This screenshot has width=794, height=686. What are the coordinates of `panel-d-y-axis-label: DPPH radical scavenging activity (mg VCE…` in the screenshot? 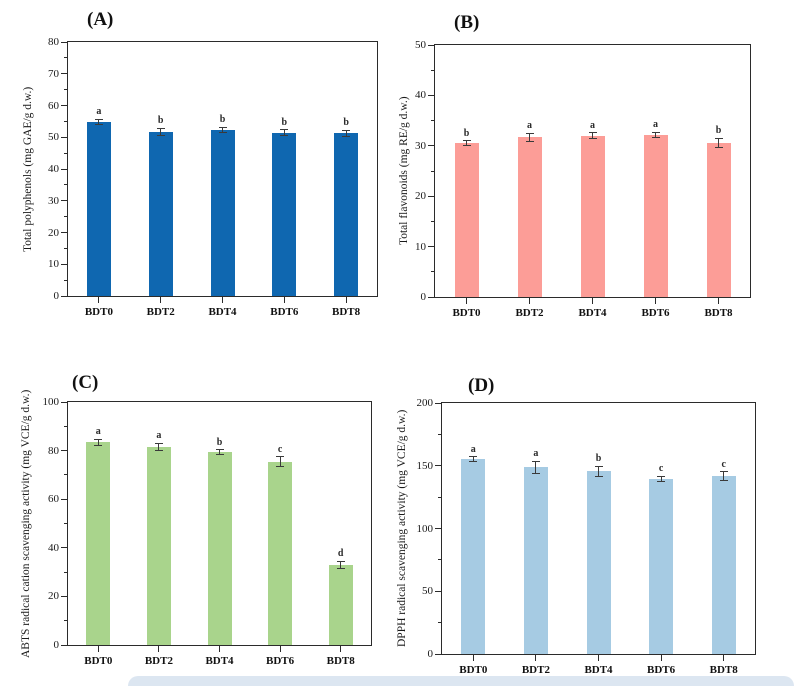 It's located at (402, 528).